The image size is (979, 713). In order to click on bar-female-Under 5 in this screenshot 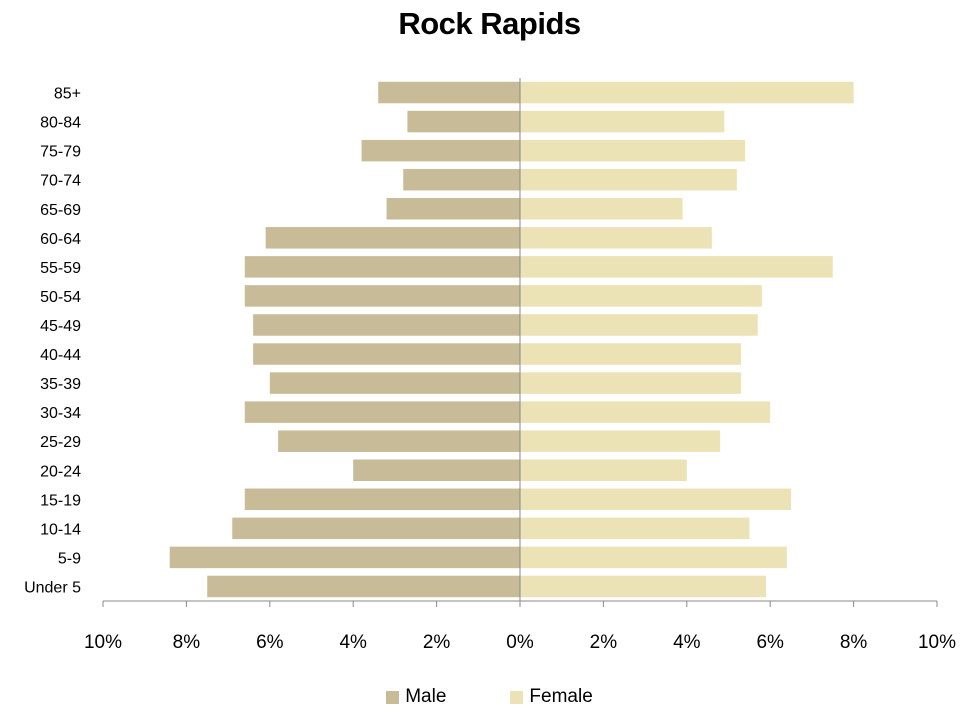, I will do `click(643, 586)`.